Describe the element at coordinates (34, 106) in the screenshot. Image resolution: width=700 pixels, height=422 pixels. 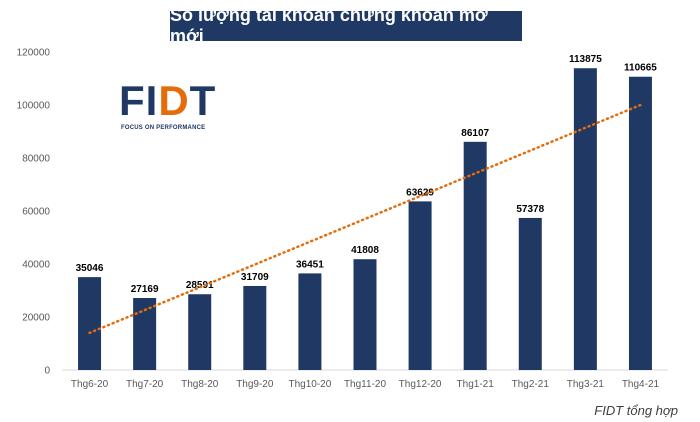
I see `y-tick-label: 100000` at that location.